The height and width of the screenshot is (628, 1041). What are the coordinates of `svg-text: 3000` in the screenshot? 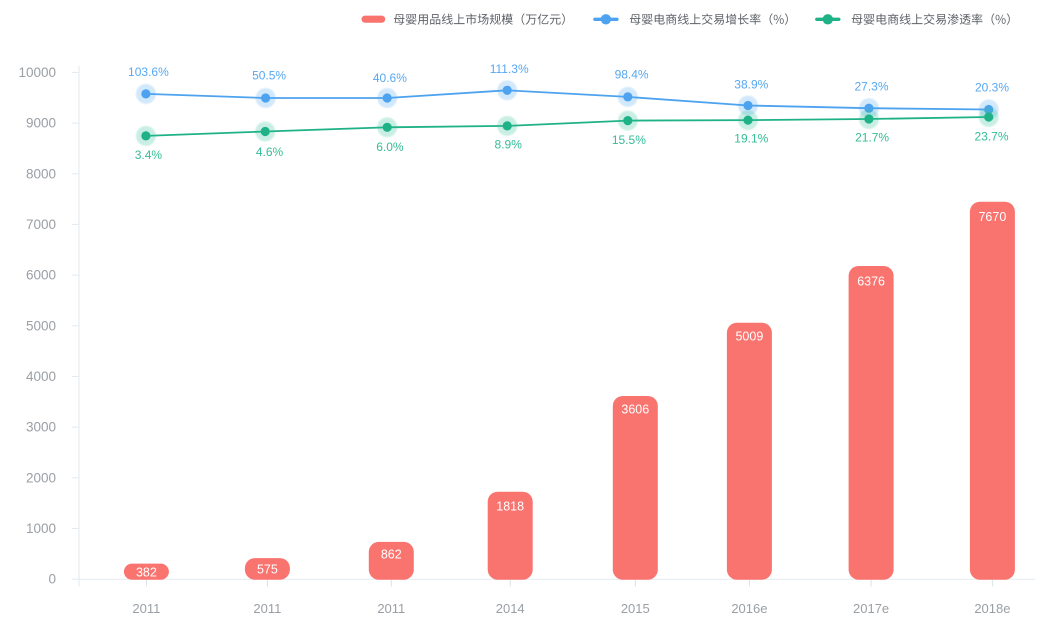 It's located at (41, 427).